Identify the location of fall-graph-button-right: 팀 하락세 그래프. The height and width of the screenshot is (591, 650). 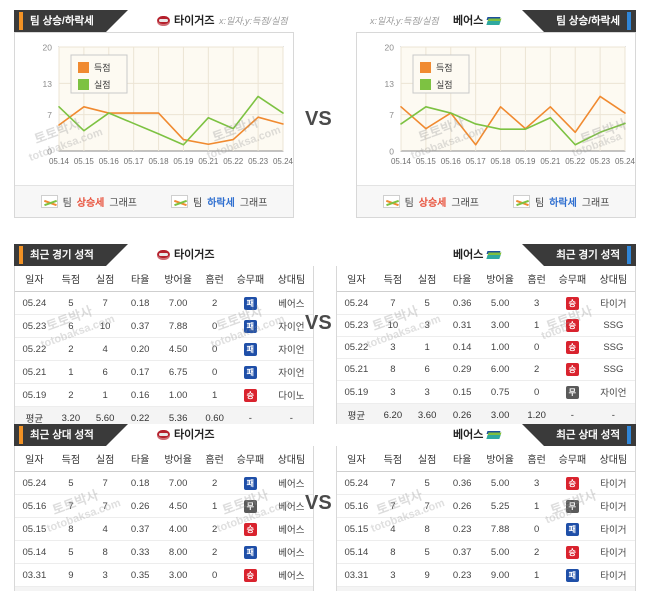
(561, 201).